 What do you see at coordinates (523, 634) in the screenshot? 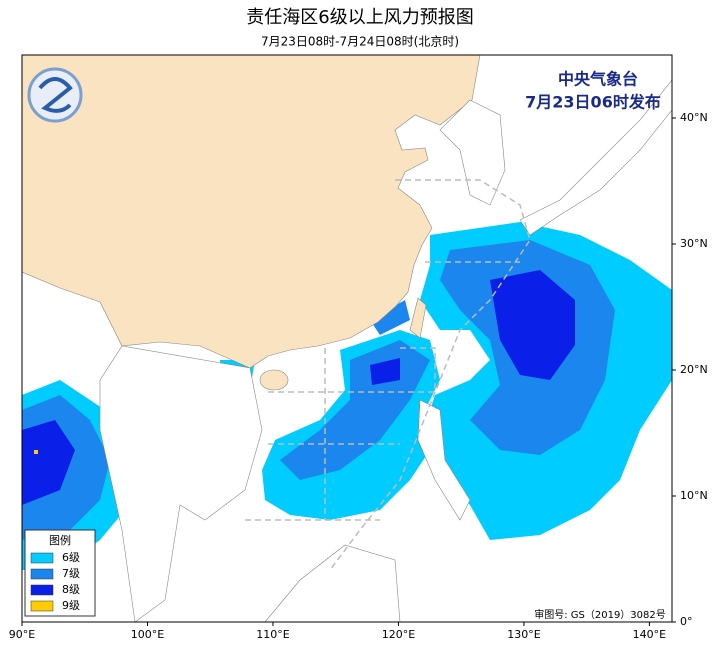
I see `lon-tick-label: 130°E` at bounding box center [523, 634].